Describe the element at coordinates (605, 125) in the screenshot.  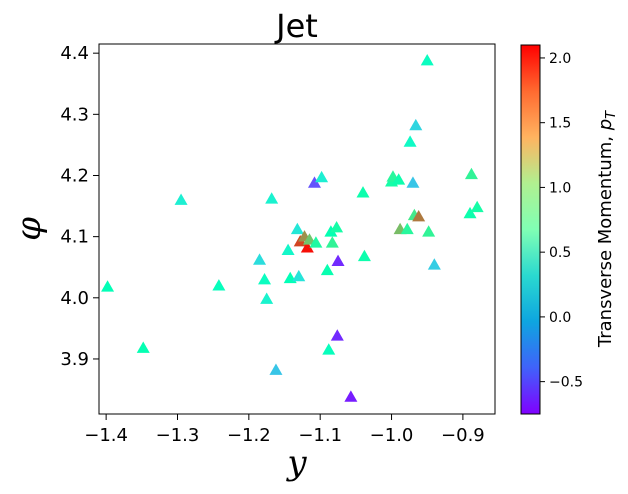
I see `colorbar-label-symbol: p` at that location.